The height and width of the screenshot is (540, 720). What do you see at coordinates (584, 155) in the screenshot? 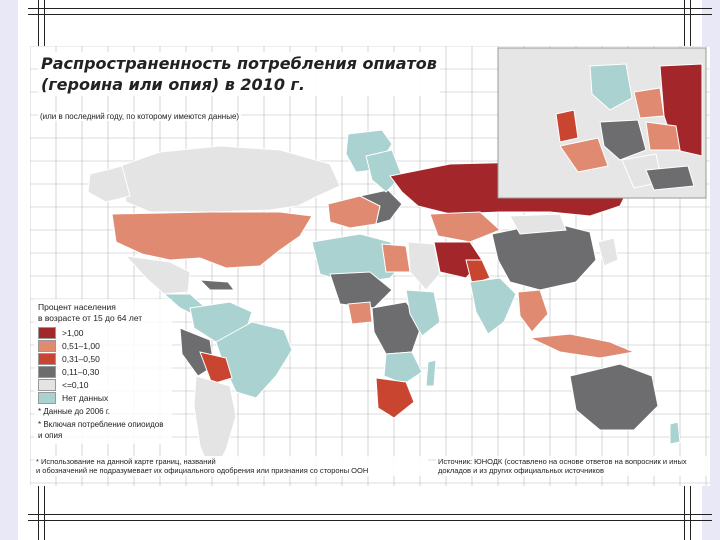
I see `inset-western-europe` at bounding box center [584, 155].